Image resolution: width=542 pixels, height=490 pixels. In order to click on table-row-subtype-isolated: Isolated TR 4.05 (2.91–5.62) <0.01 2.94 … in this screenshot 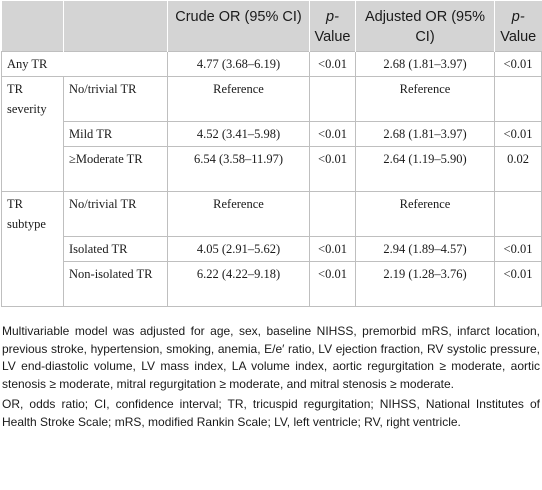, I will do `click(272, 249)`.